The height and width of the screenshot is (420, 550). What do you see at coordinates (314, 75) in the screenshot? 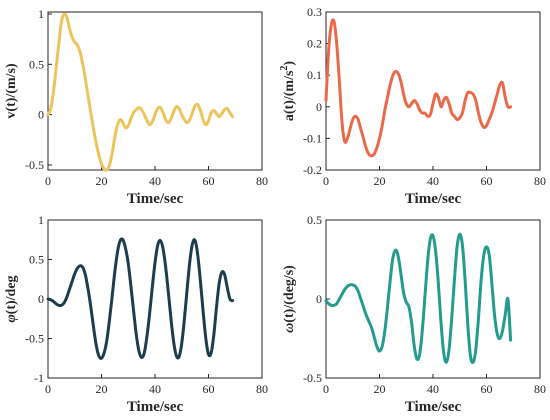
I see `y-tick-label: 0.1` at bounding box center [314, 75].